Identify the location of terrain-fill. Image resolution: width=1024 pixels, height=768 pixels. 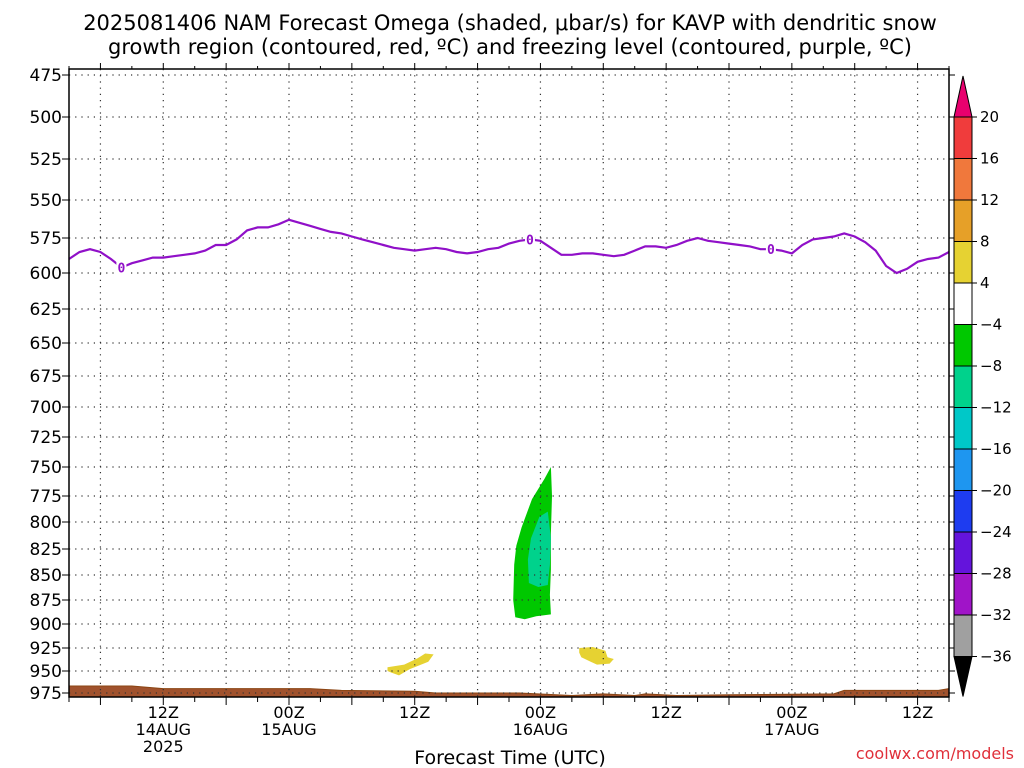
(509, 691).